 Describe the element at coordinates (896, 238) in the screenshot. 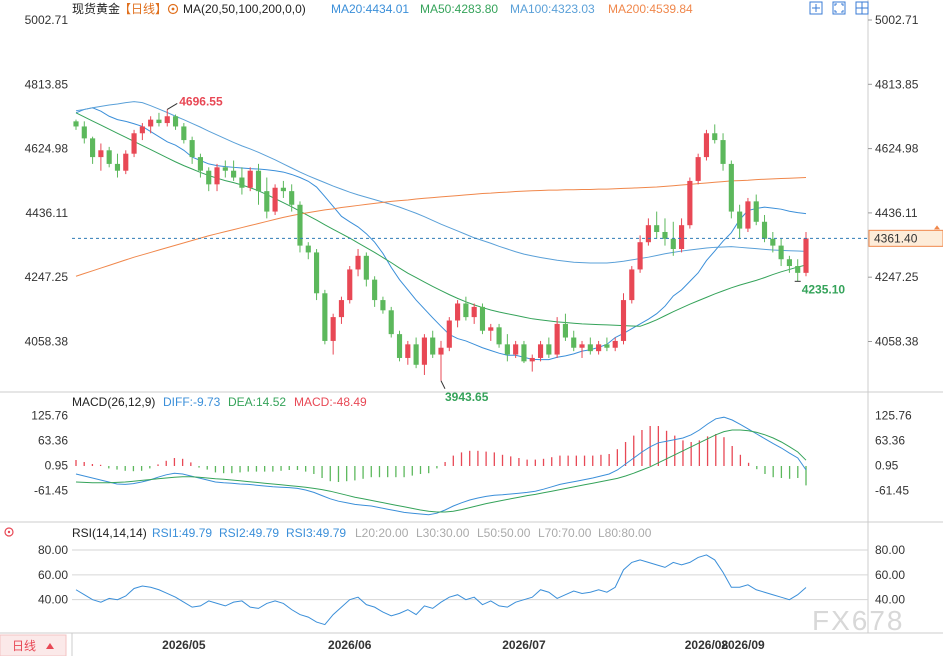

I see `last-price-label: 4361.40` at that location.